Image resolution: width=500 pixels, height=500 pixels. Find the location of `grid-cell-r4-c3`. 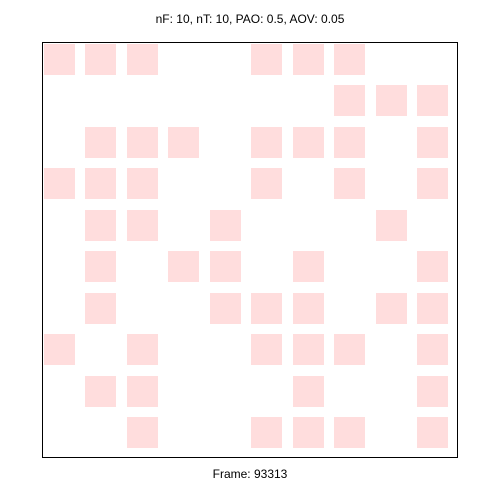

grid-cell-r4-c3 is located at coordinates (142, 183).